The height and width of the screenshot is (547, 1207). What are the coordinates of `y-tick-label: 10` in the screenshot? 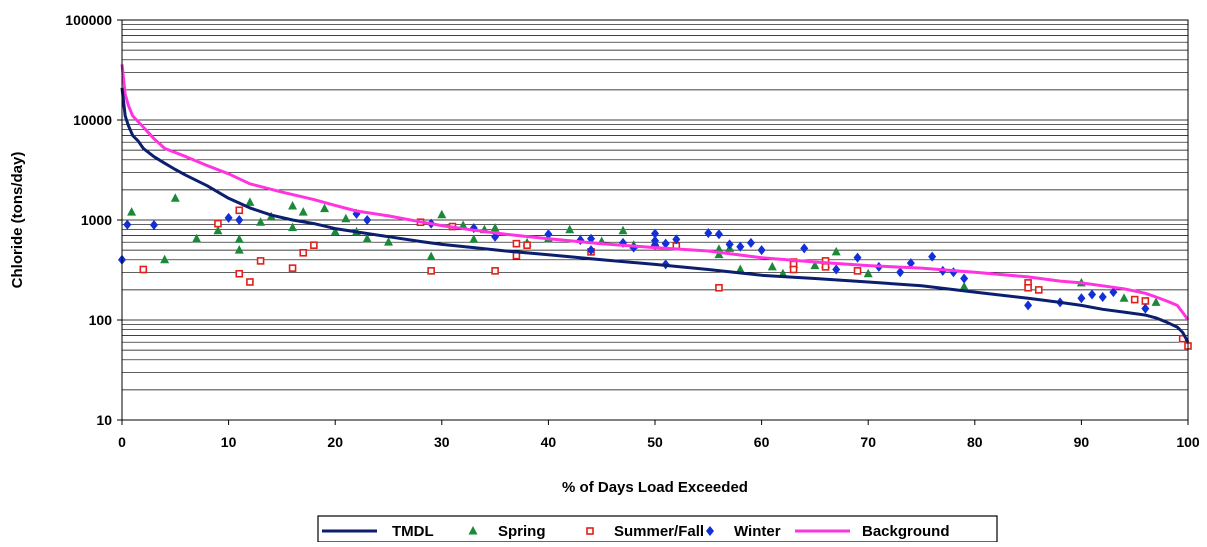 It's located at (104, 420).